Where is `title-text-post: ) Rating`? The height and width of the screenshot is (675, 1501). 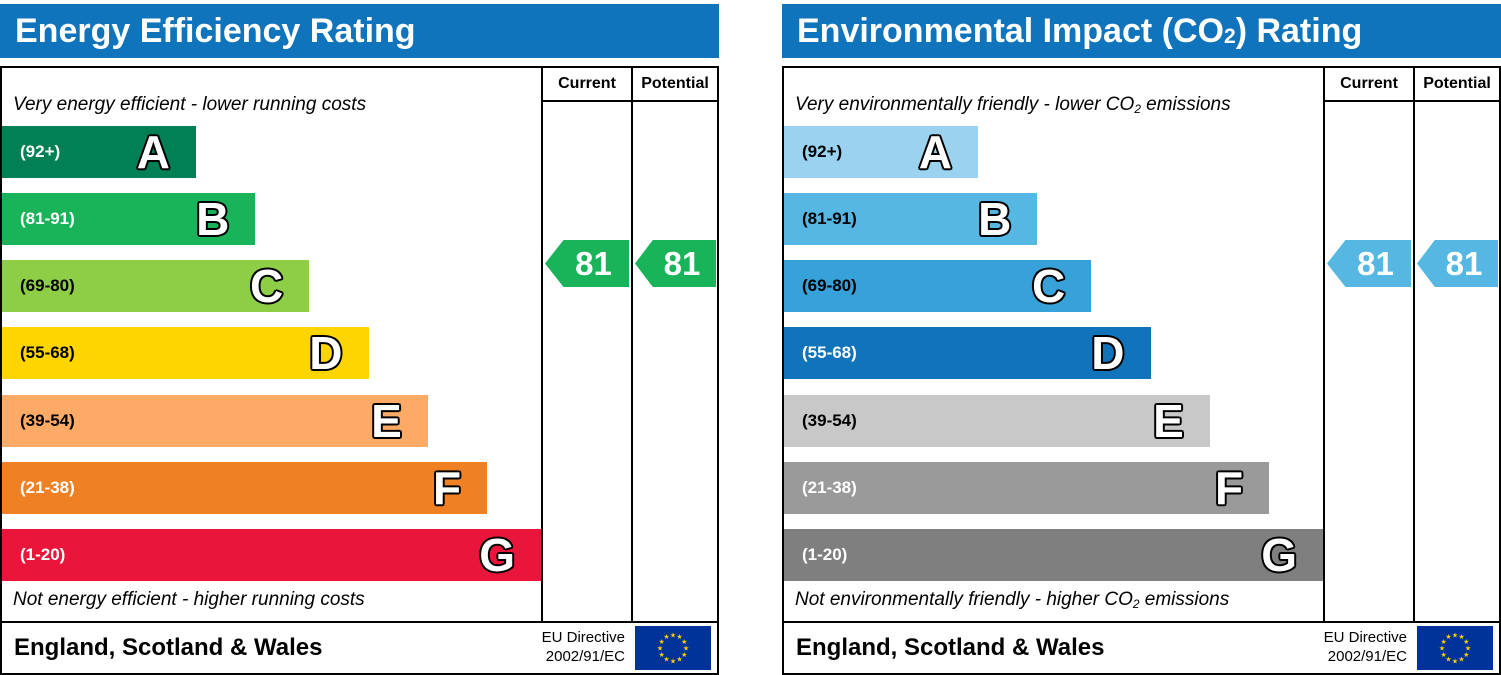 title-text-post: ) Rating is located at coordinates (1299, 30).